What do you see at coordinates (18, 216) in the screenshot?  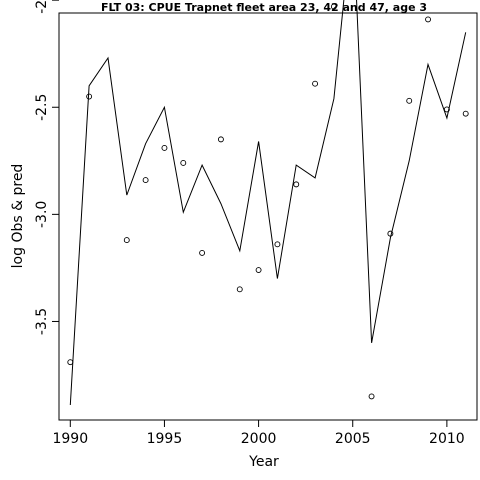 I see `y-axis-label: log Obs & pred` at bounding box center [18, 216].